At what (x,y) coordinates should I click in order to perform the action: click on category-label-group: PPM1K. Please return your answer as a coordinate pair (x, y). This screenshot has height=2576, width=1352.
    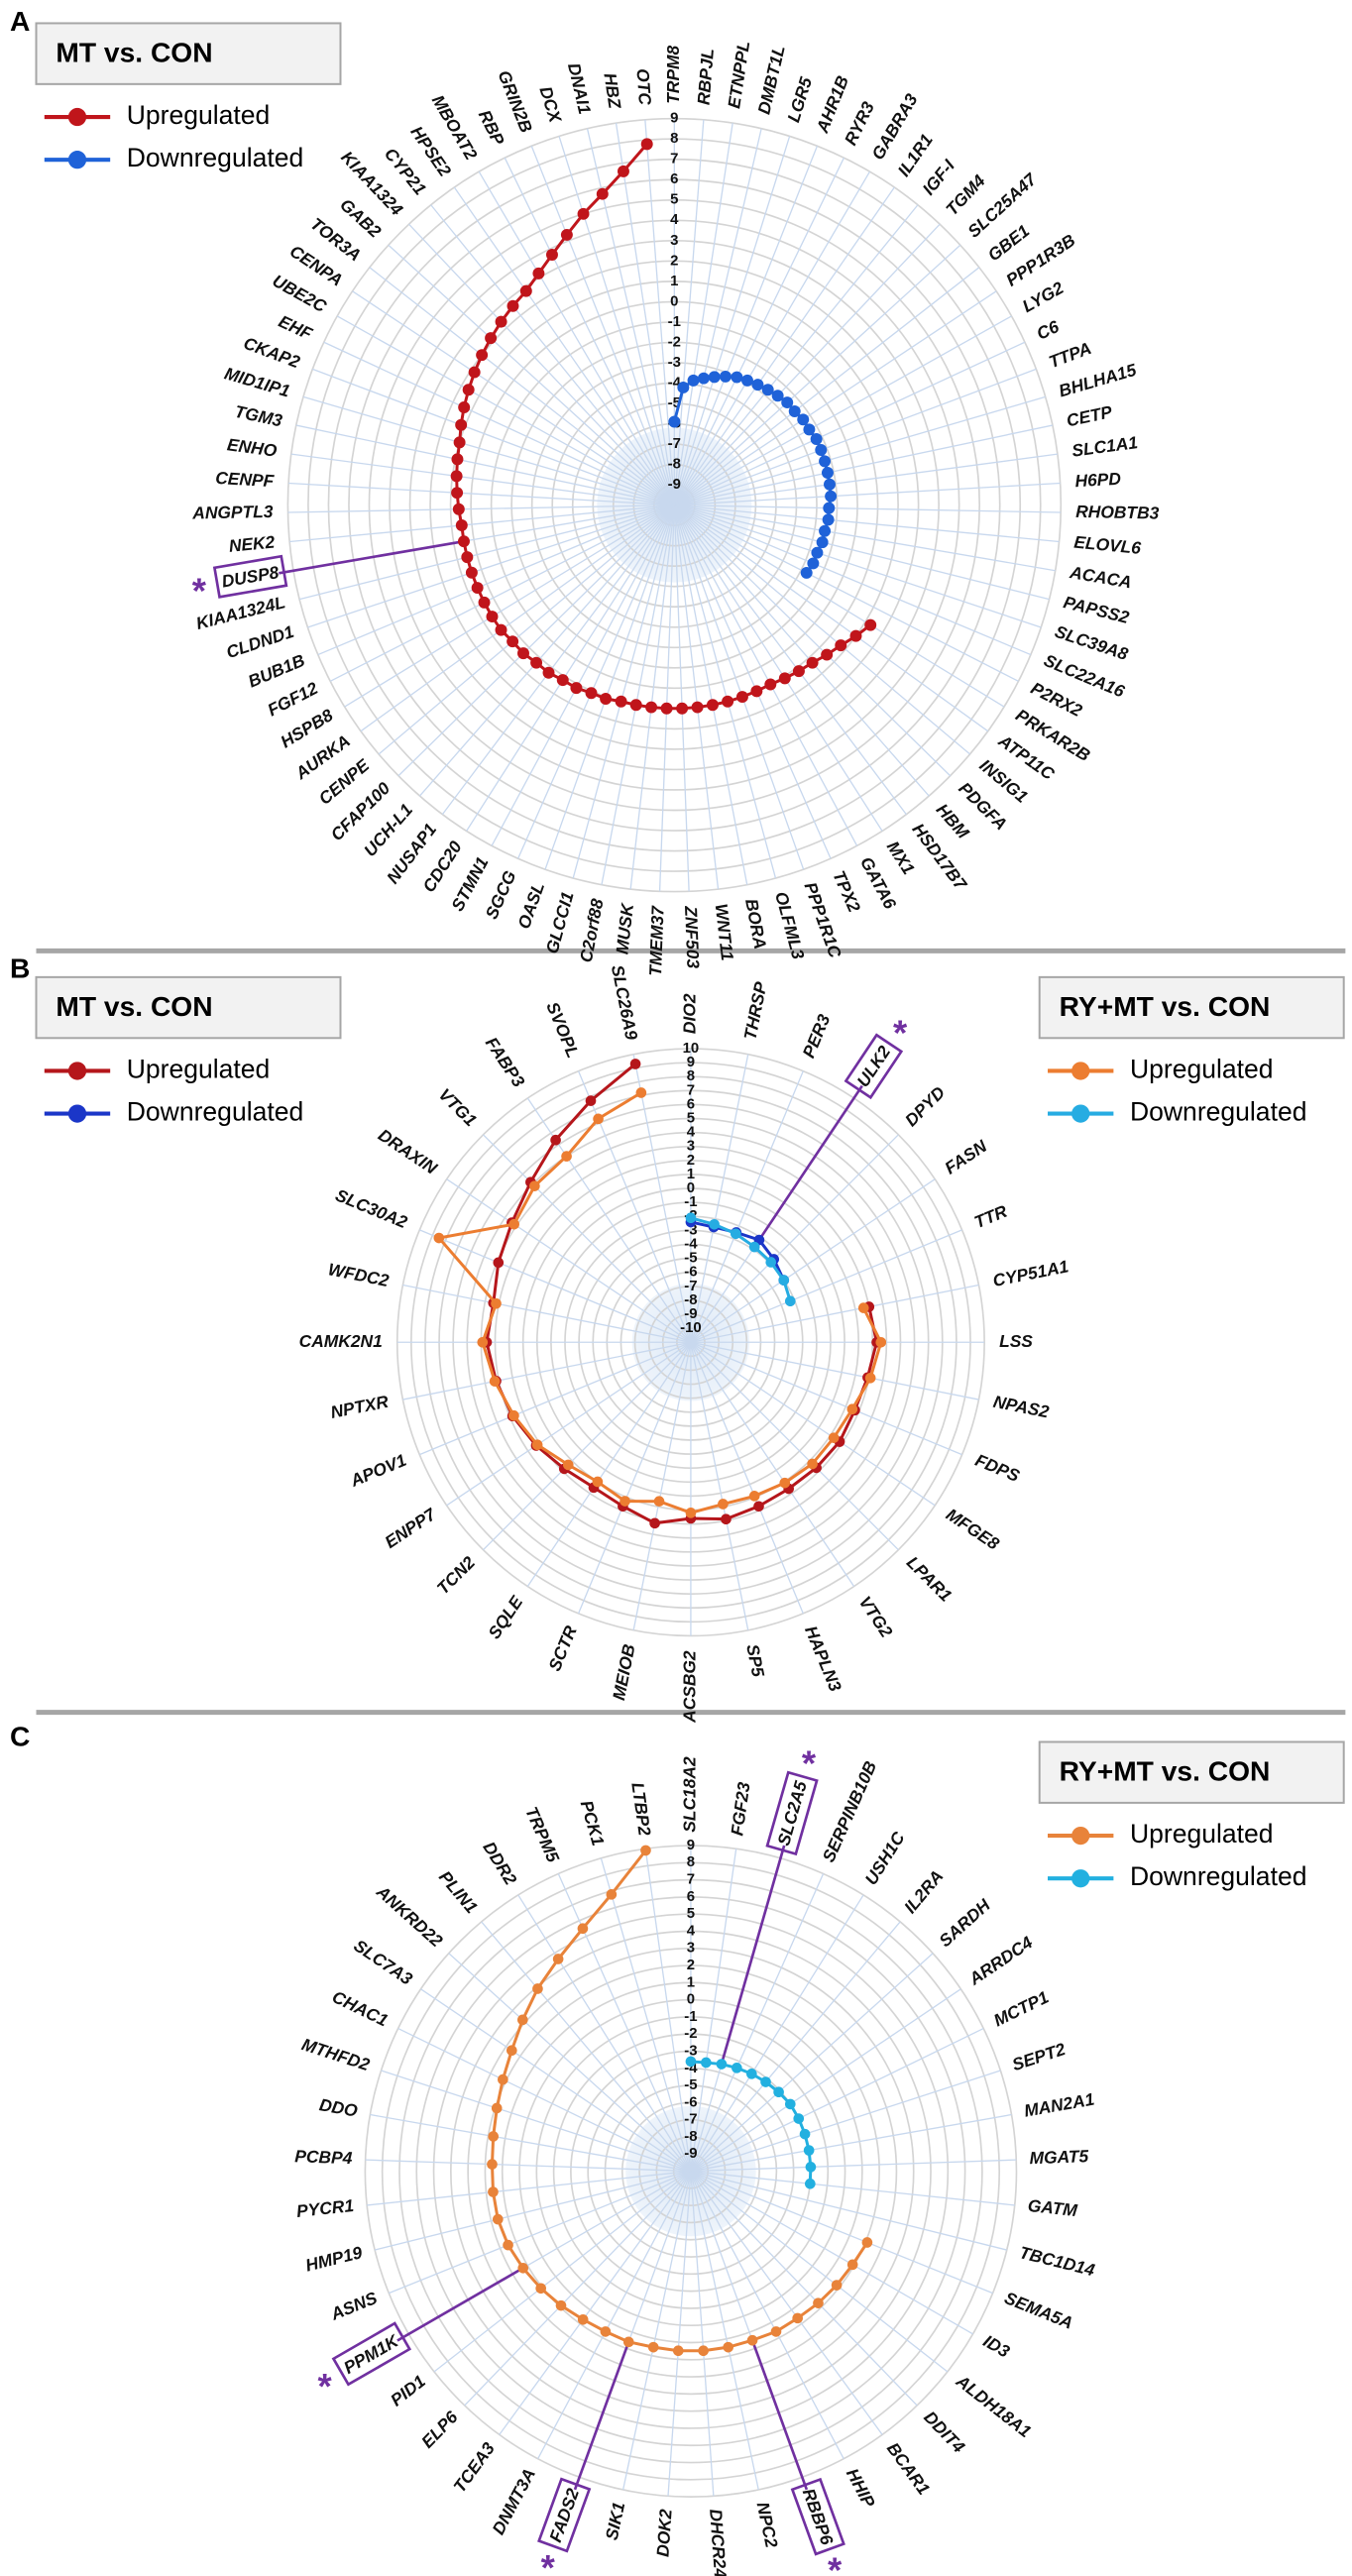
    Looking at the image, I should click on (371, 2354).